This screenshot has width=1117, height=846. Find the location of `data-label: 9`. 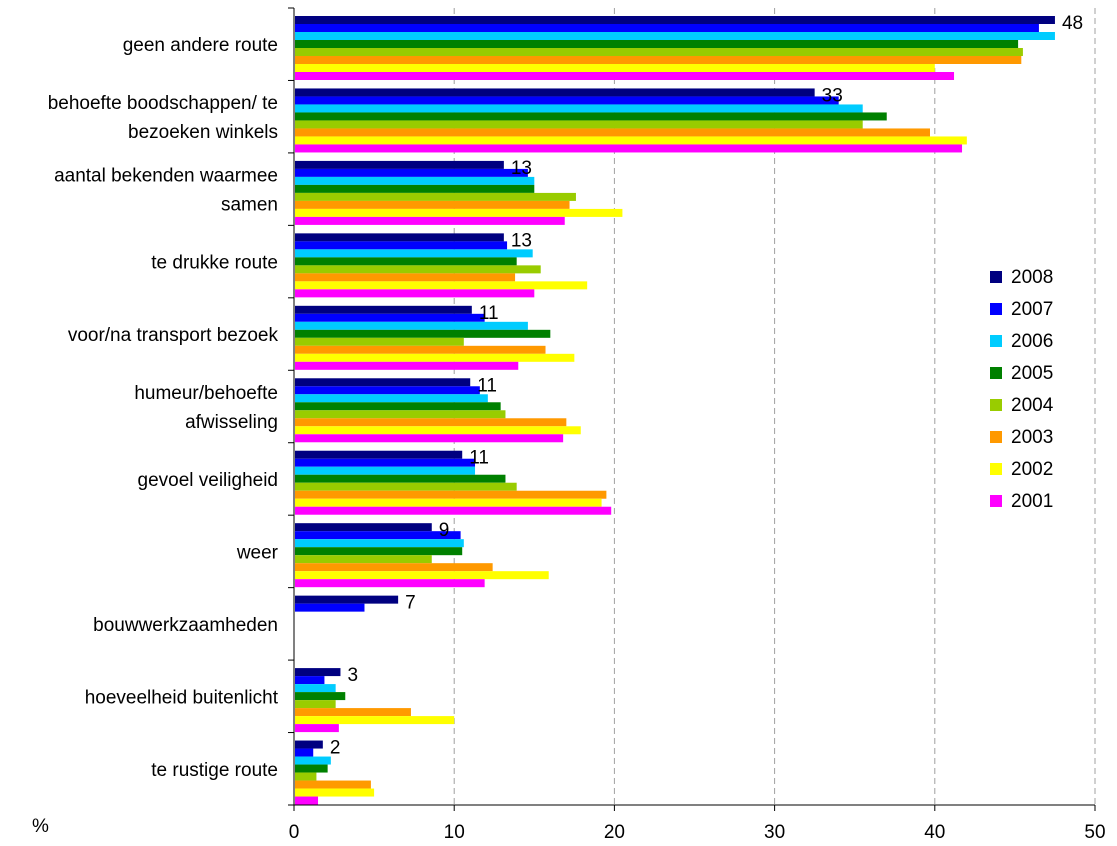

data-label: 9 is located at coordinates (444, 530).